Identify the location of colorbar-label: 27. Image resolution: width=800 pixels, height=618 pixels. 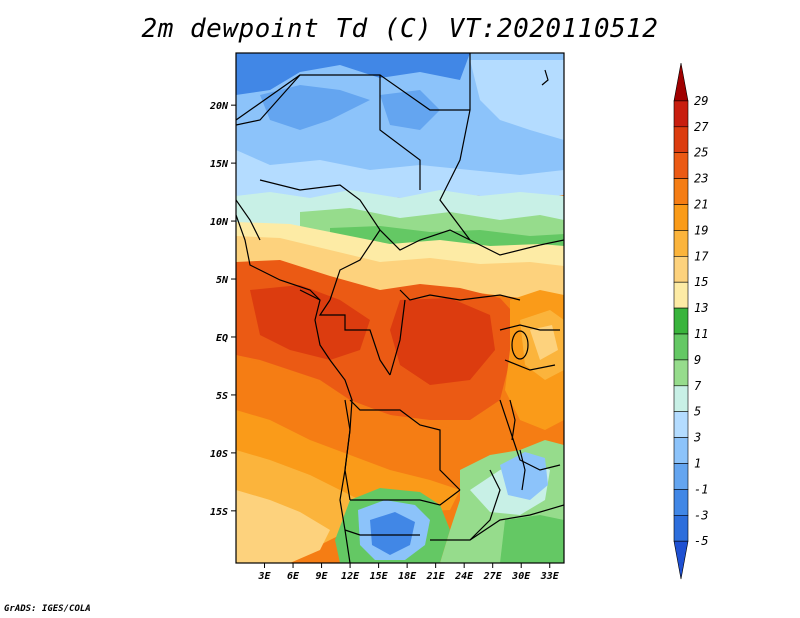
(701, 127).